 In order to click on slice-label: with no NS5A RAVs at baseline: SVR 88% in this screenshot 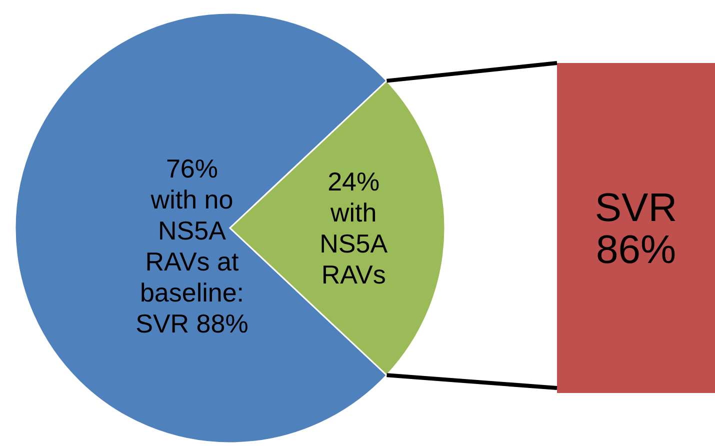, I will do `click(192, 261)`.